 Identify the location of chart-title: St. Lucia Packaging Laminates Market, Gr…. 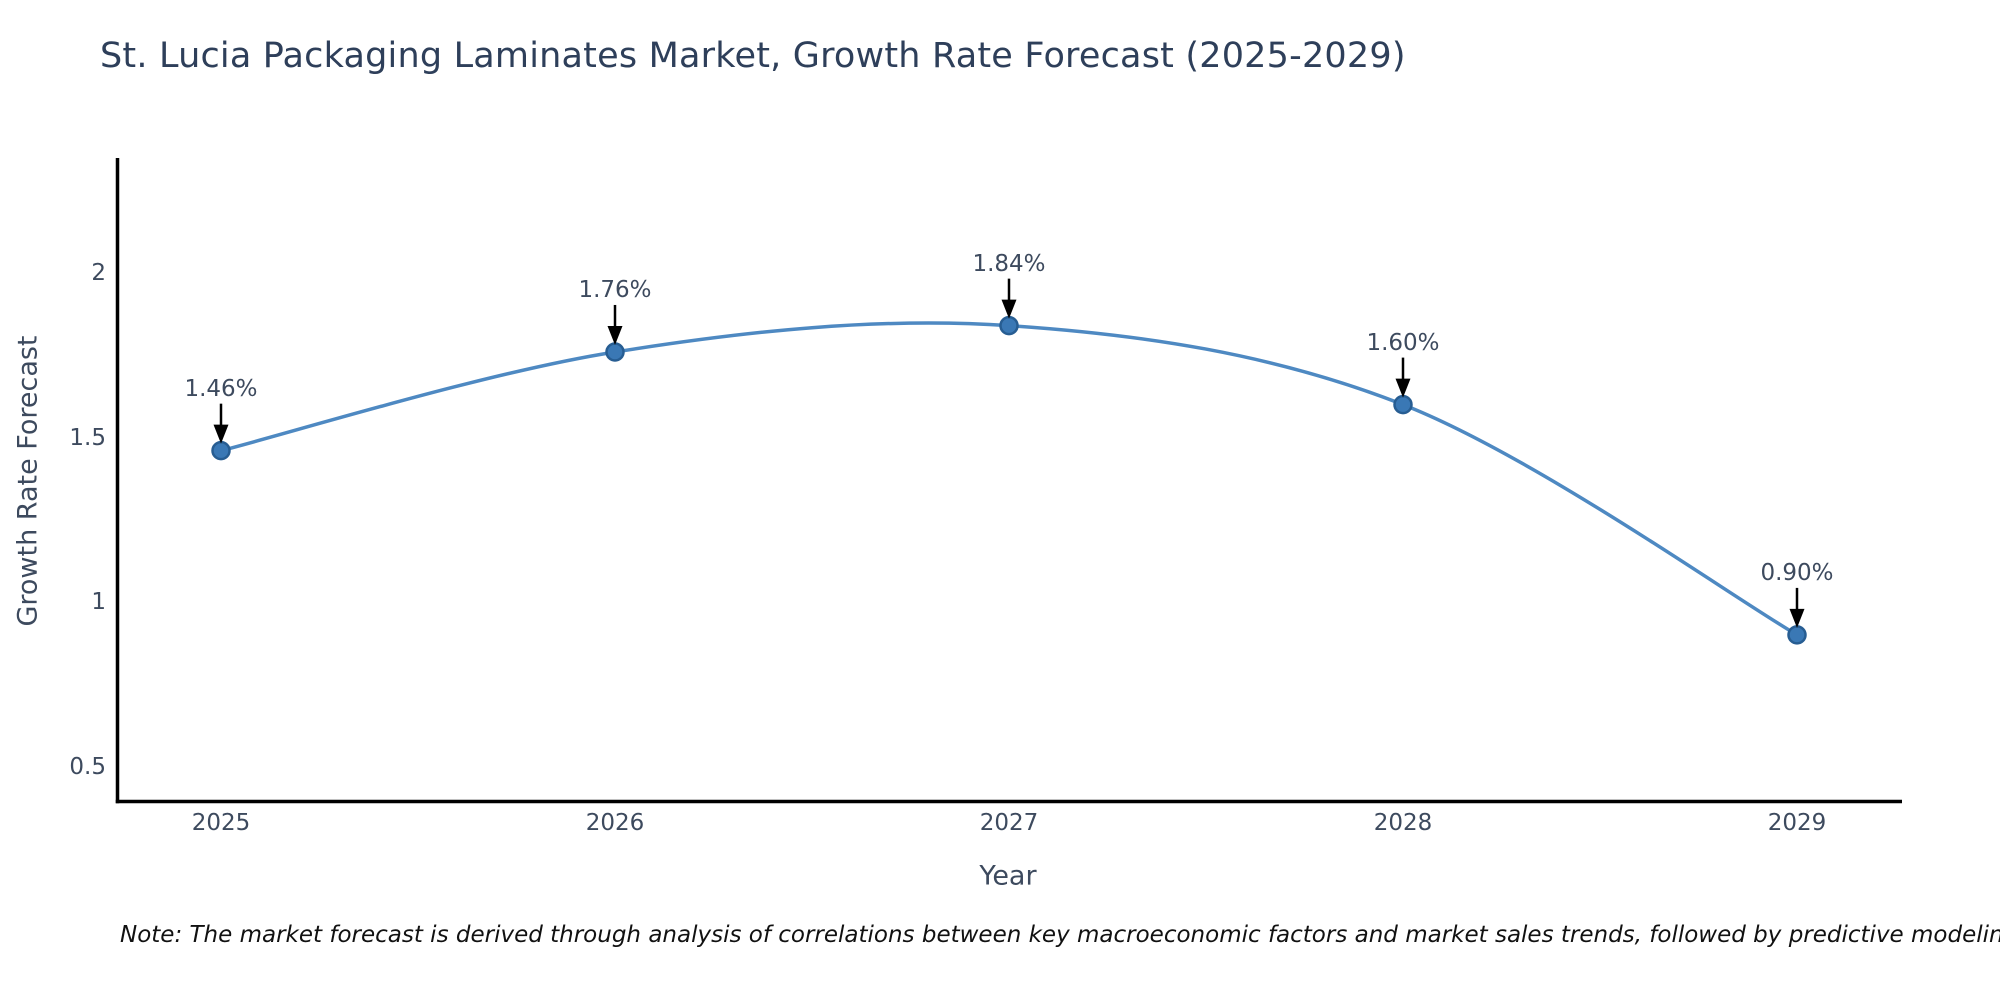
(753, 56).